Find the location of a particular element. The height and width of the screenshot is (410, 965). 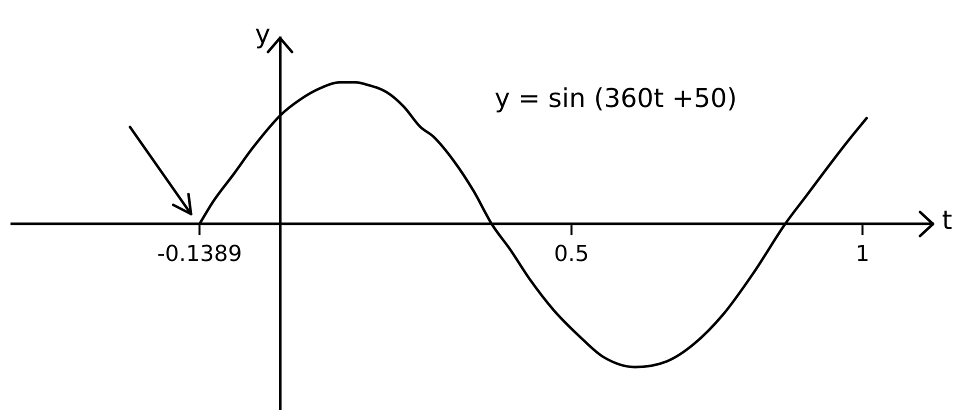

x-axis-title: t is located at coordinates (947, 221).